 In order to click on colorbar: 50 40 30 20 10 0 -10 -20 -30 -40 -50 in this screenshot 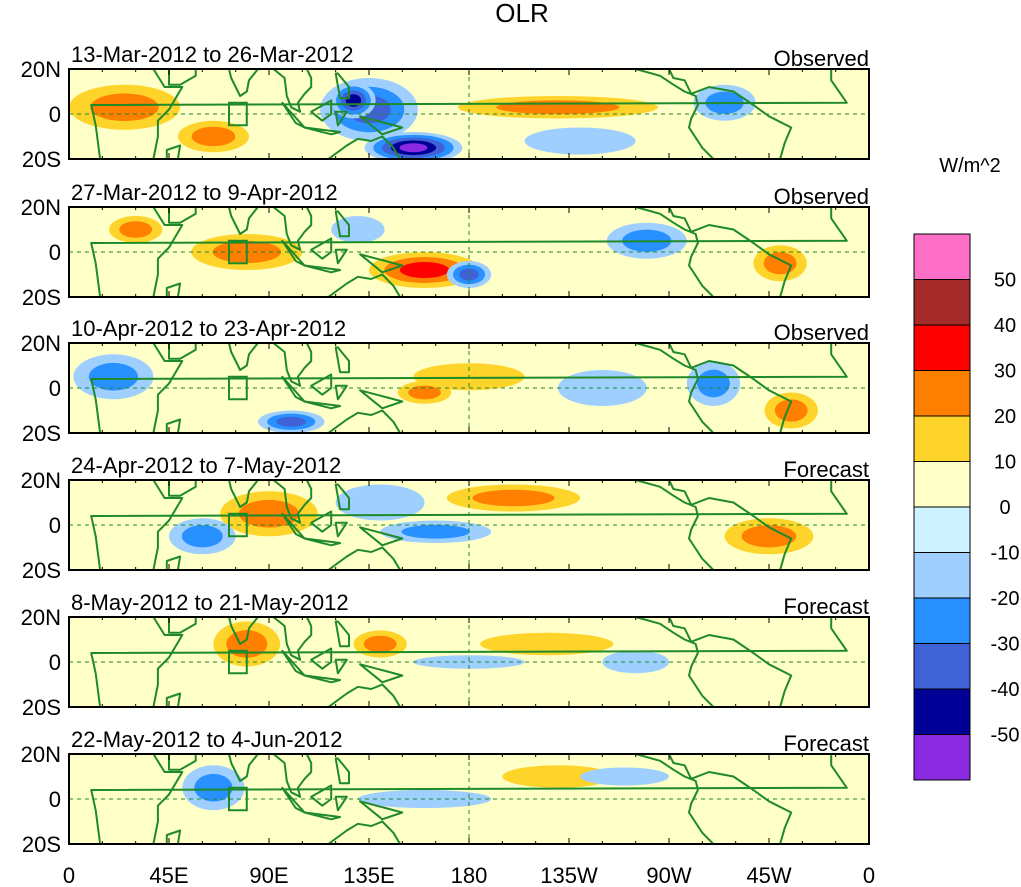, I will do `click(966, 507)`.